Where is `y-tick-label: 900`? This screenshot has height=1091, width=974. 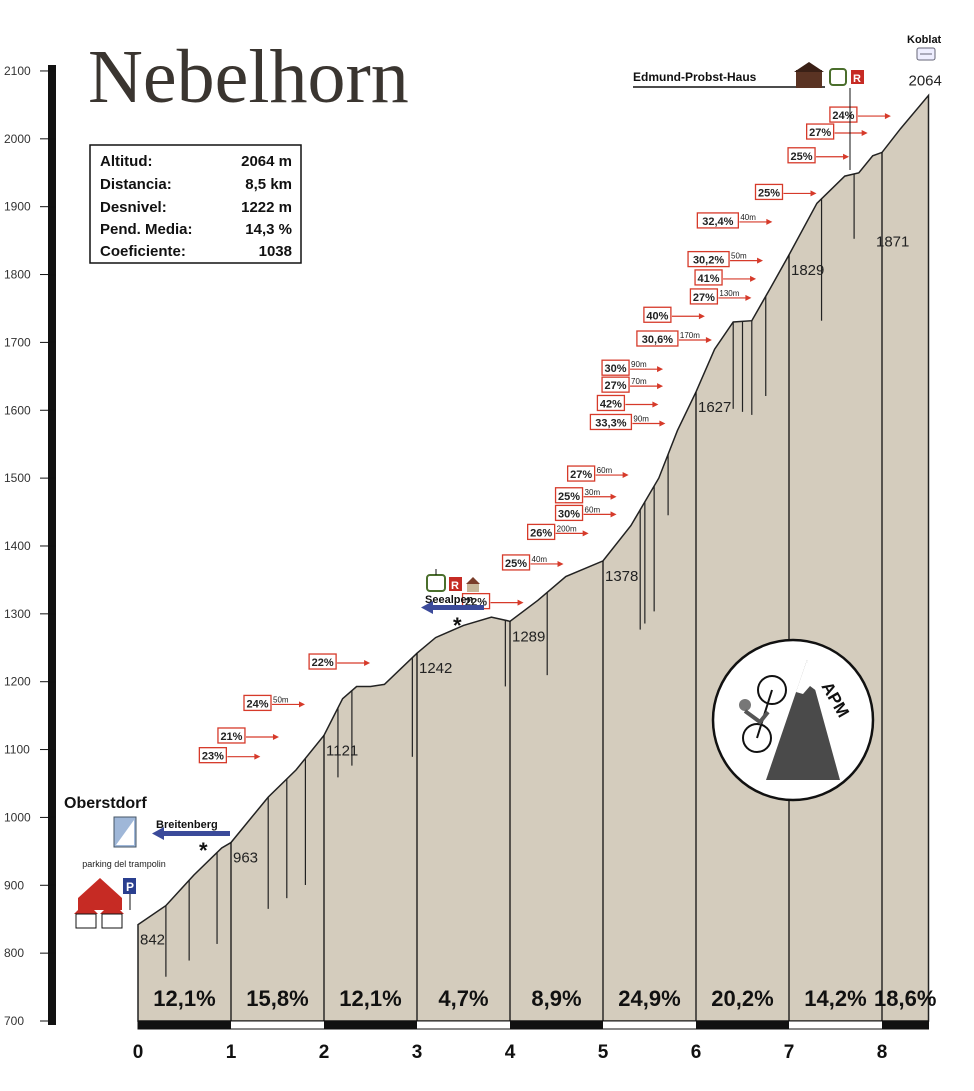
y-tick-label: 900 is located at coordinates (14, 885).